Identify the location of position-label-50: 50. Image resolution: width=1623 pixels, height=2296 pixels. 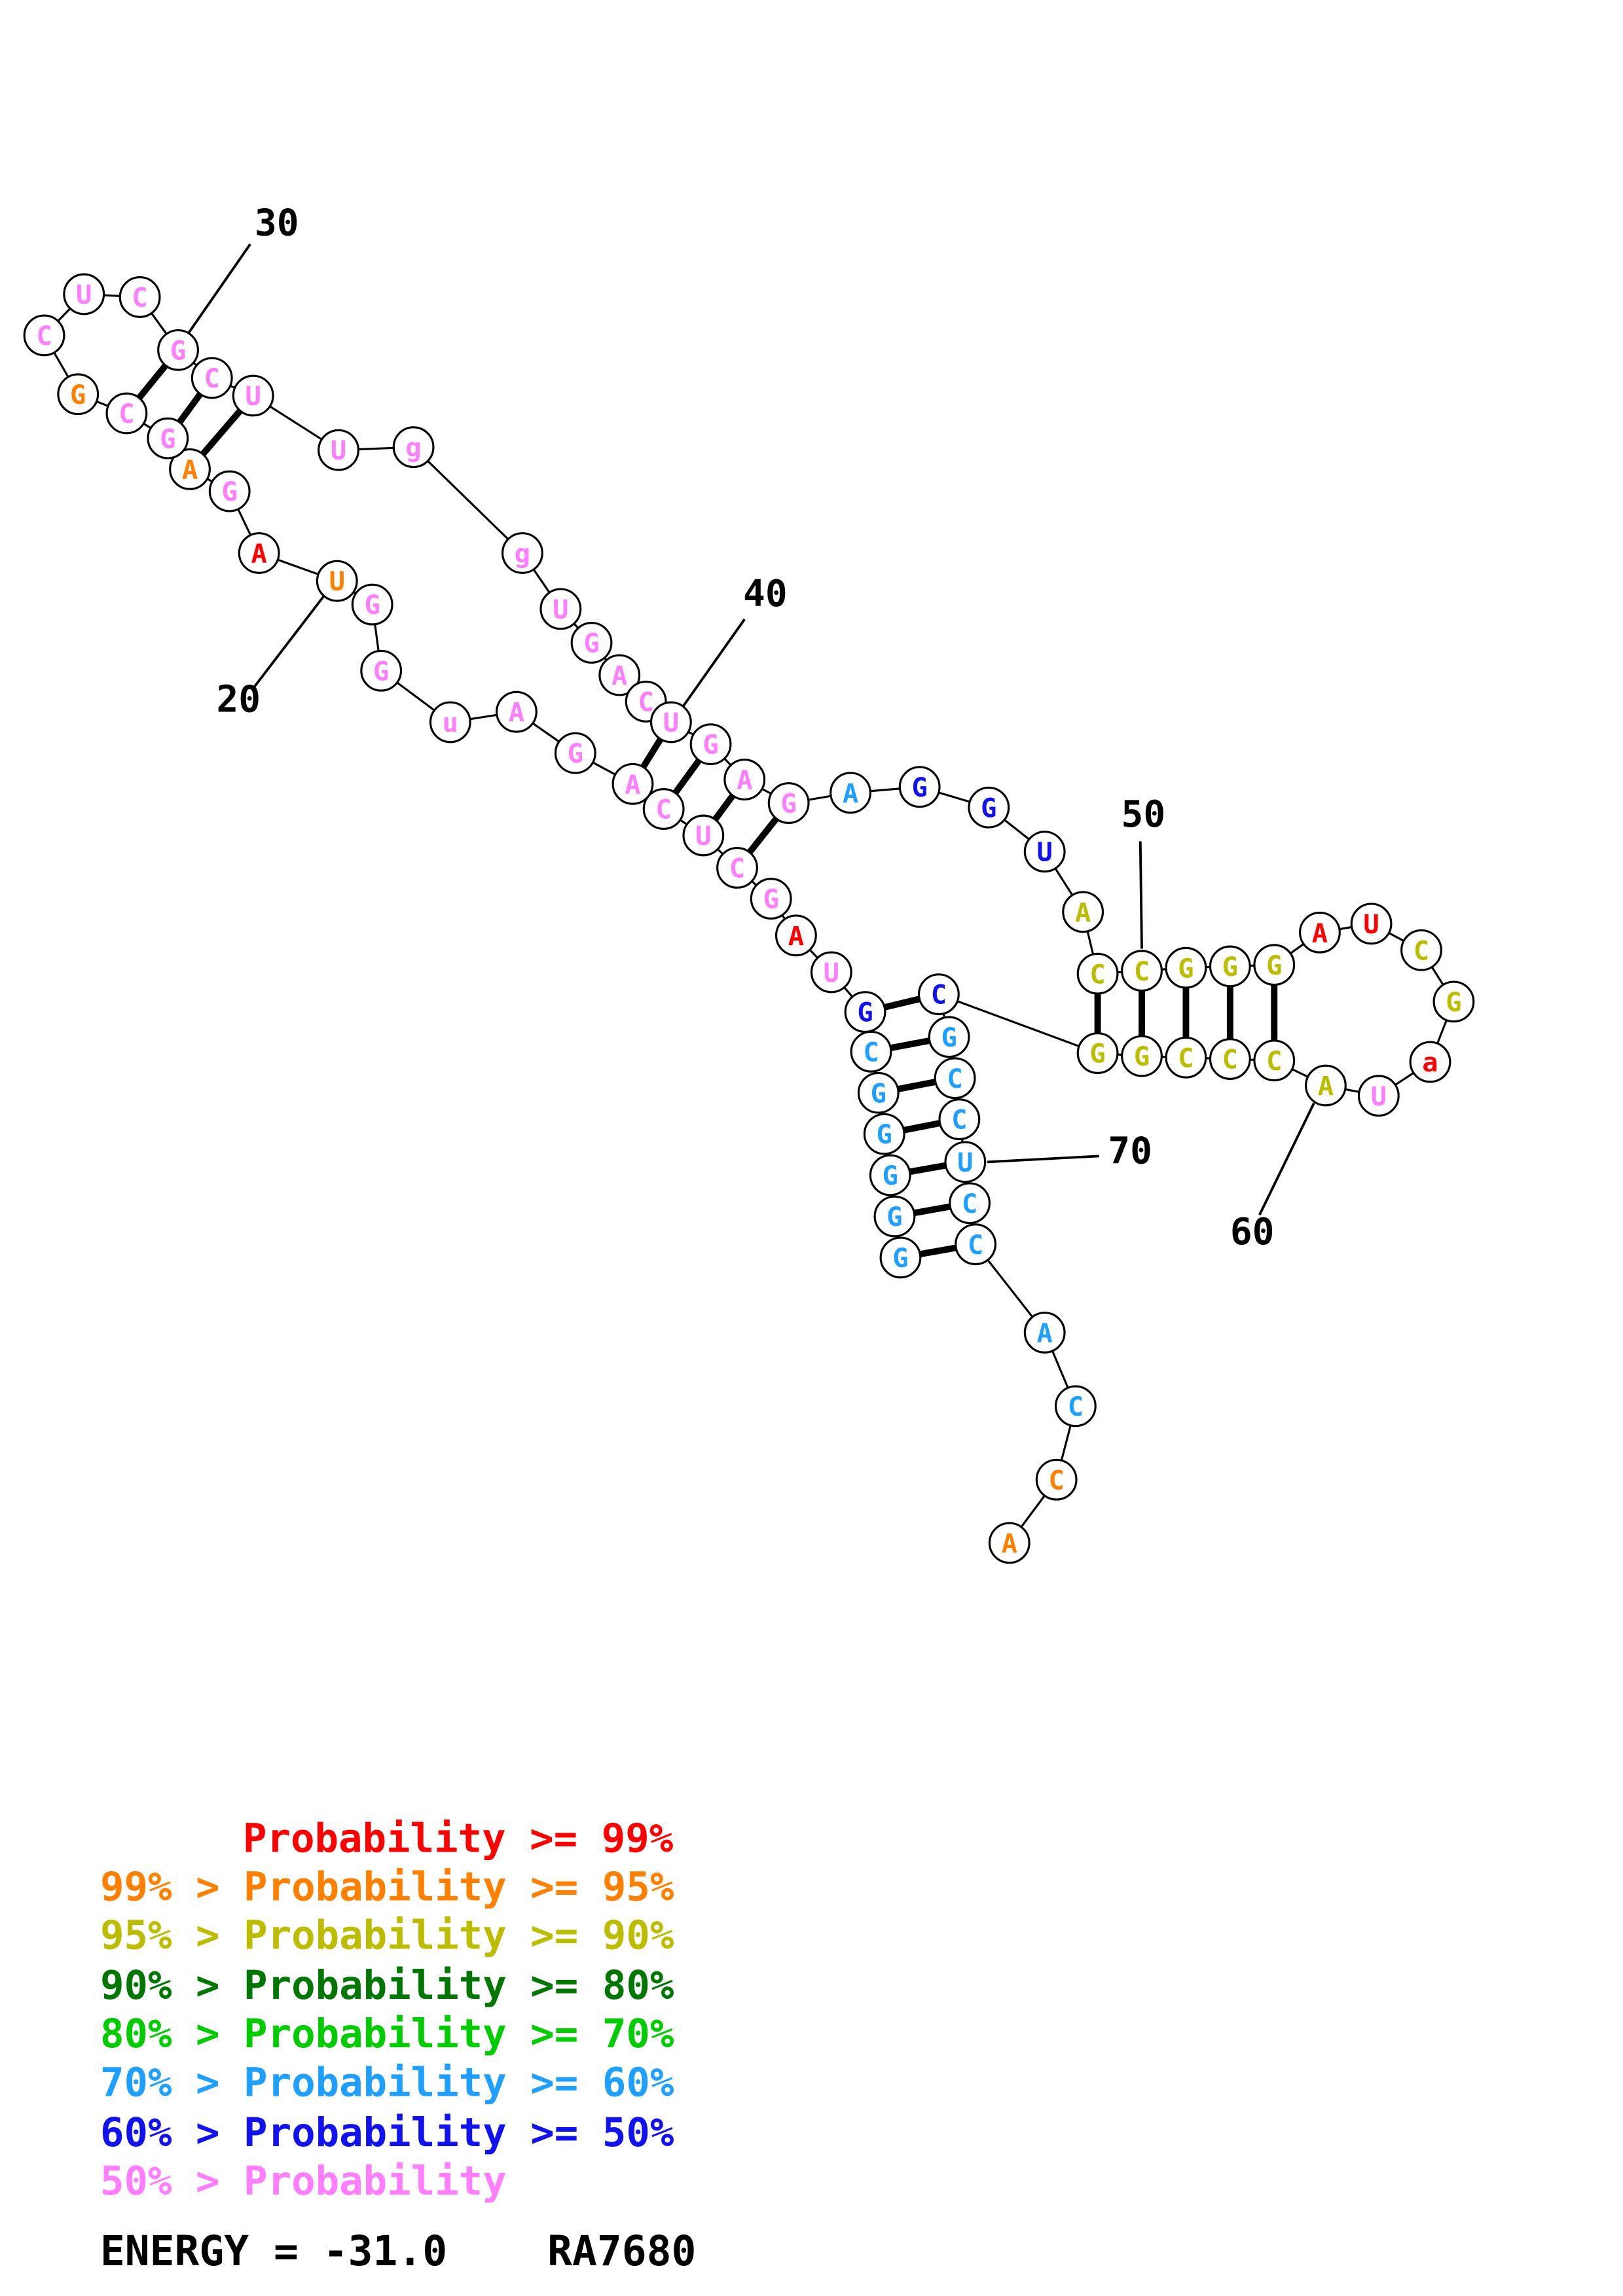
(1144, 814).